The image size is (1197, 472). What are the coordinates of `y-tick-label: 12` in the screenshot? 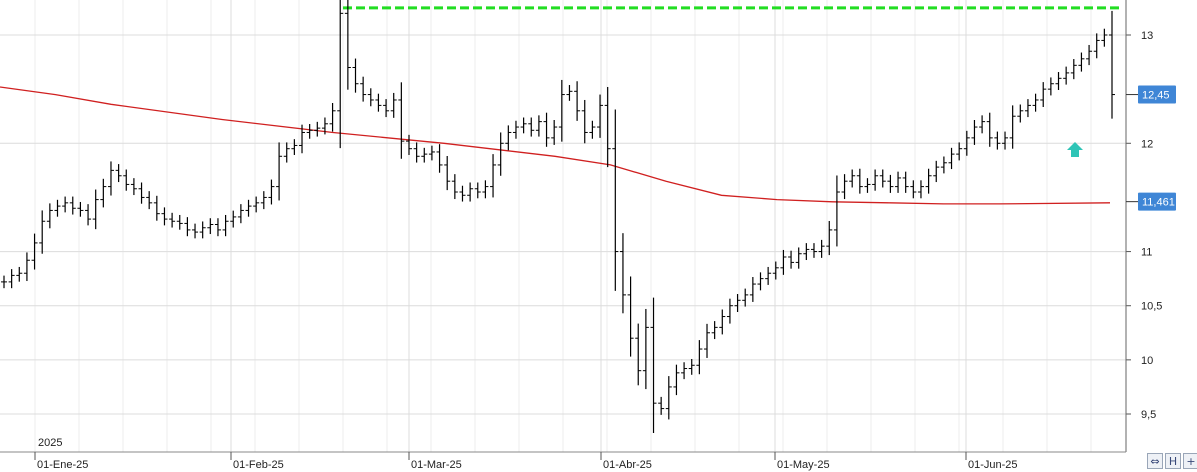 It's located at (1147, 144).